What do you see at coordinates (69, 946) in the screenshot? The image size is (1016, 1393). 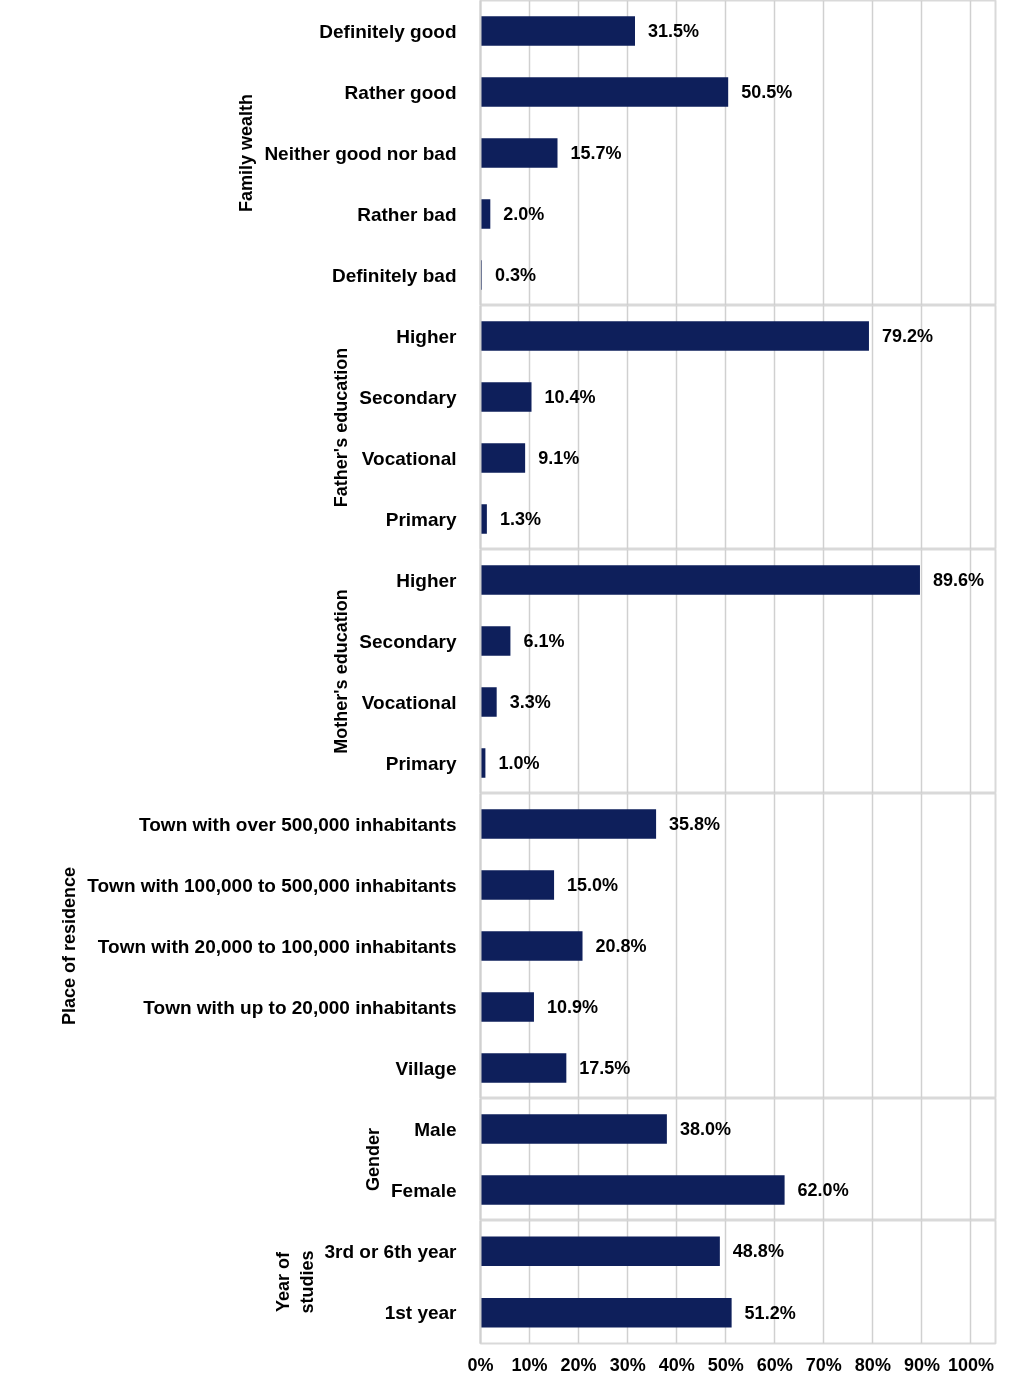 I see `y-axis-title: Place of residence` at bounding box center [69, 946].